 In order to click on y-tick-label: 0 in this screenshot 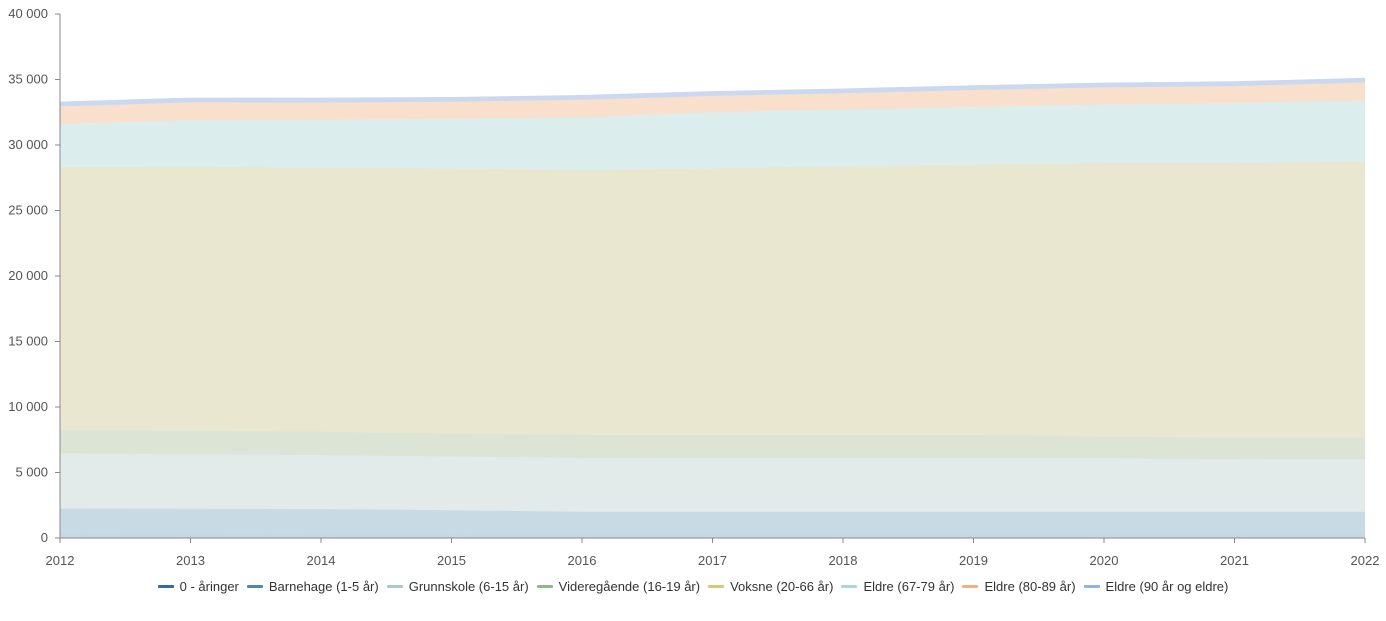, I will do `click(44, 537)`.